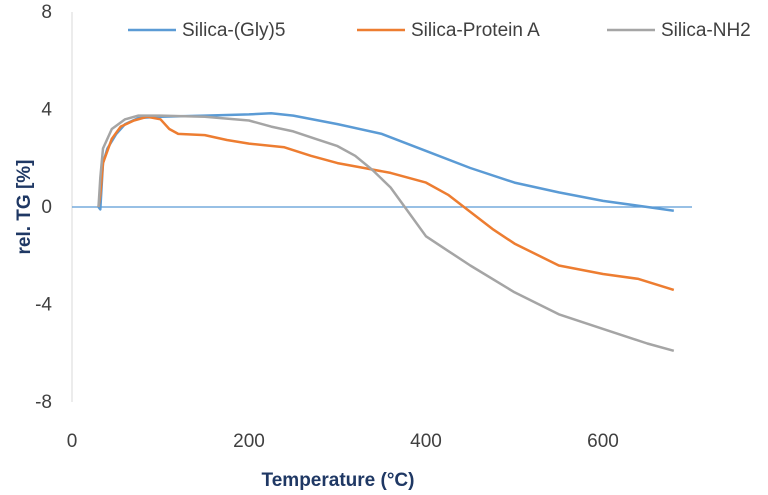 The image size is (768, 495). I want to click on legend-label: Silica-Protein A, so click(475, 30).